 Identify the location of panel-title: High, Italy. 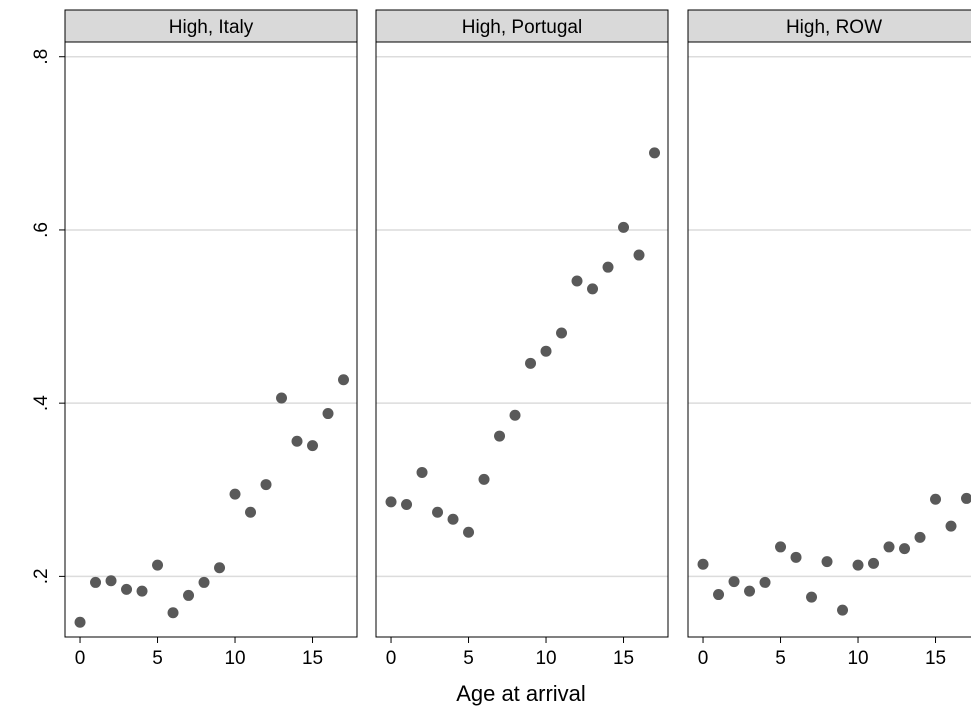
(211, 27).